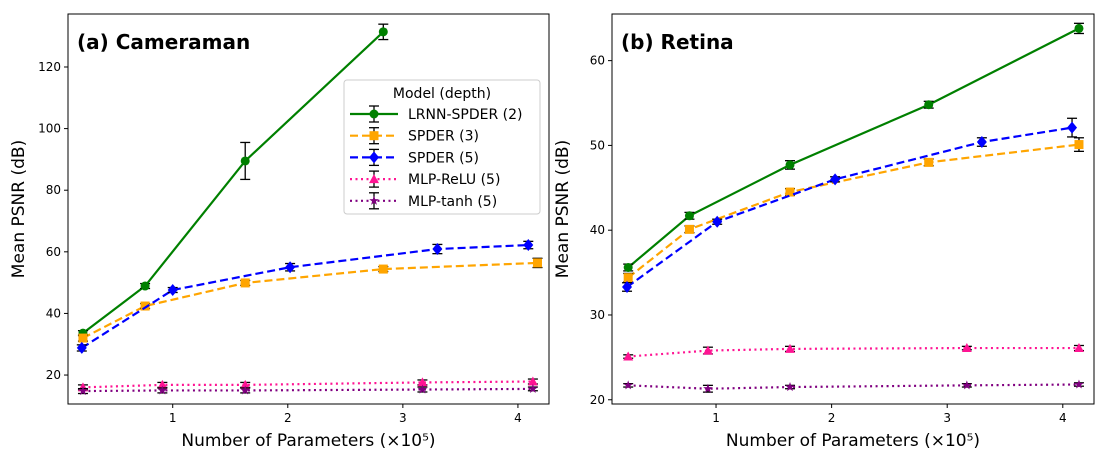  I want to click on legend-entry: MLP-ReLU (5), so click(425, 179).